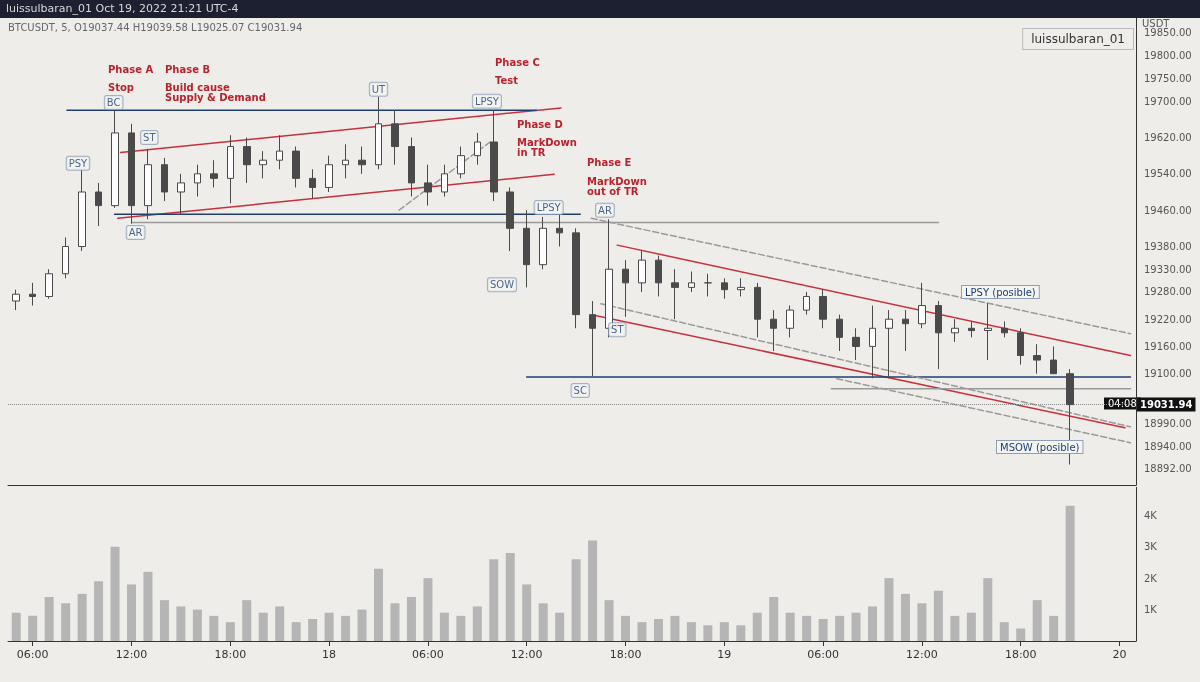 Image resolution: width=1200 pixels, height=682 pixels. What do you see at coordinates (613, 191) in the screenshot?
I see `annotation: out of TR` at bounding box center [613, 191].